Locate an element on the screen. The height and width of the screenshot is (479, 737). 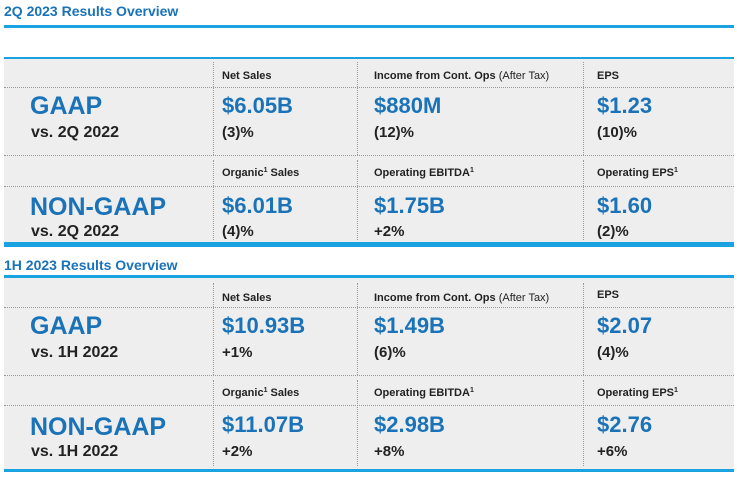
panel-top-rule is located at coordinates (369, 58).